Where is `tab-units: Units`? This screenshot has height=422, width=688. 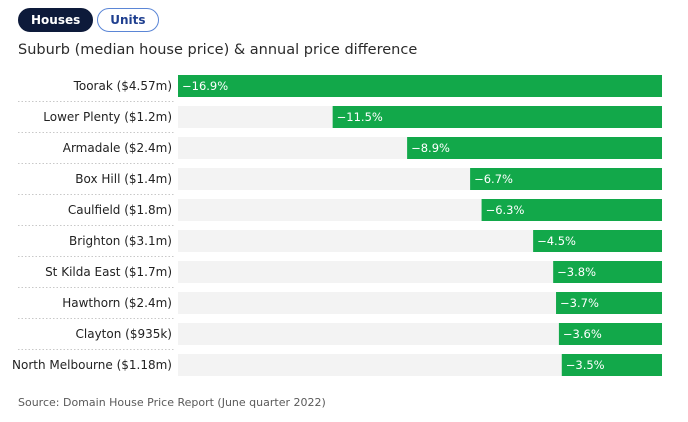 tab-units: Units is located at coordinates (128, 20).